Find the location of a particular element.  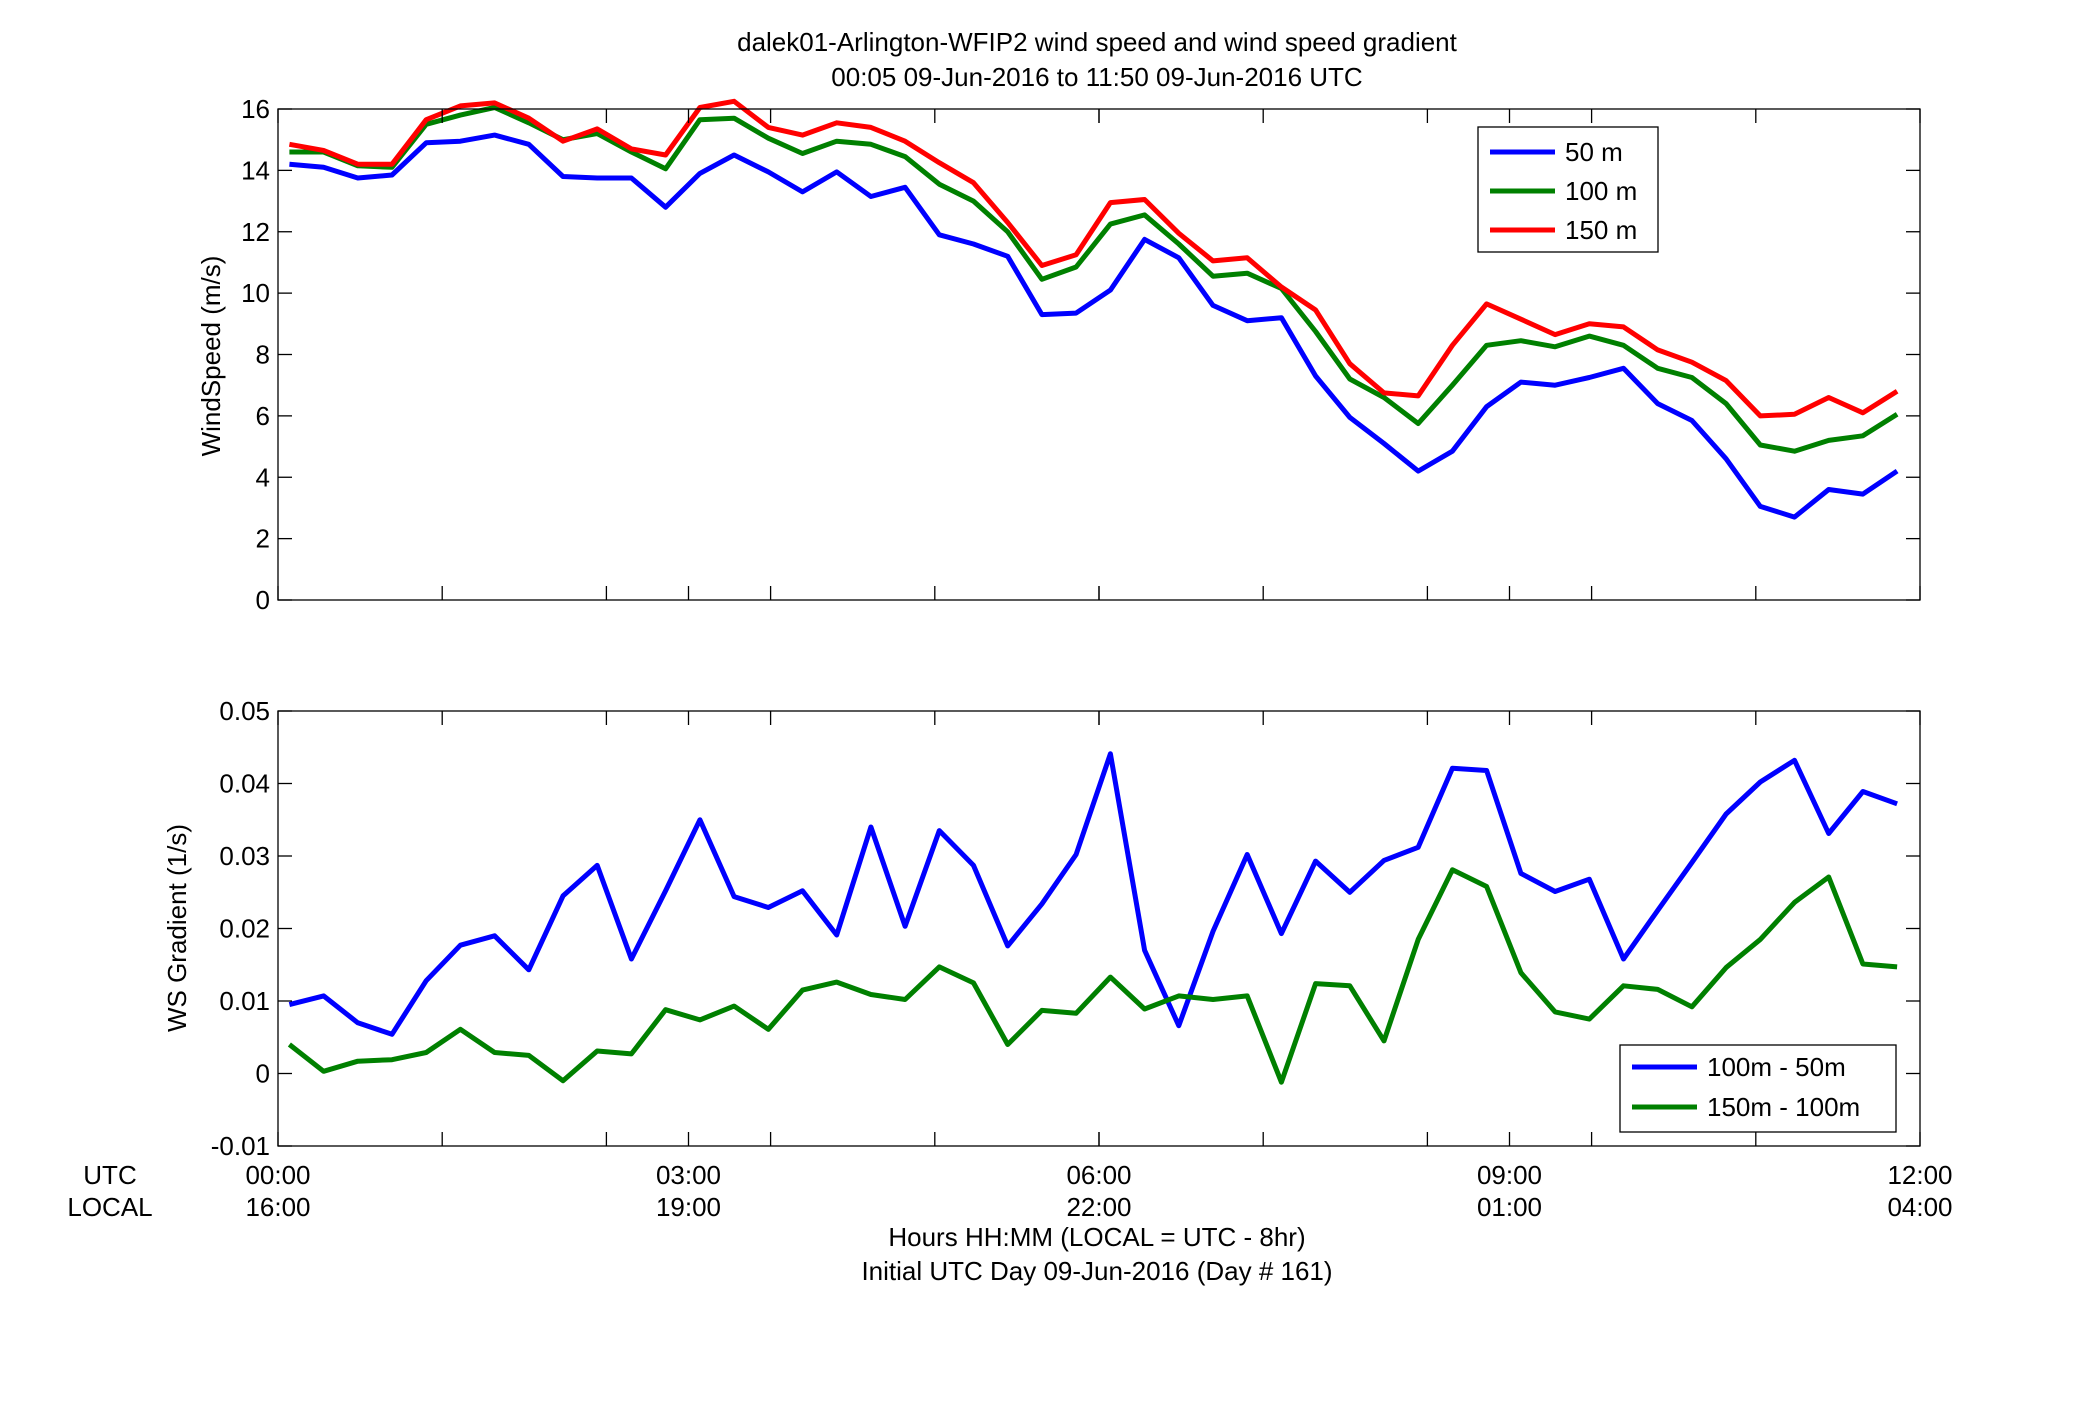

gradient-y-axis-label: WS Gradient (1/s) is located at coordinates (177, 928).